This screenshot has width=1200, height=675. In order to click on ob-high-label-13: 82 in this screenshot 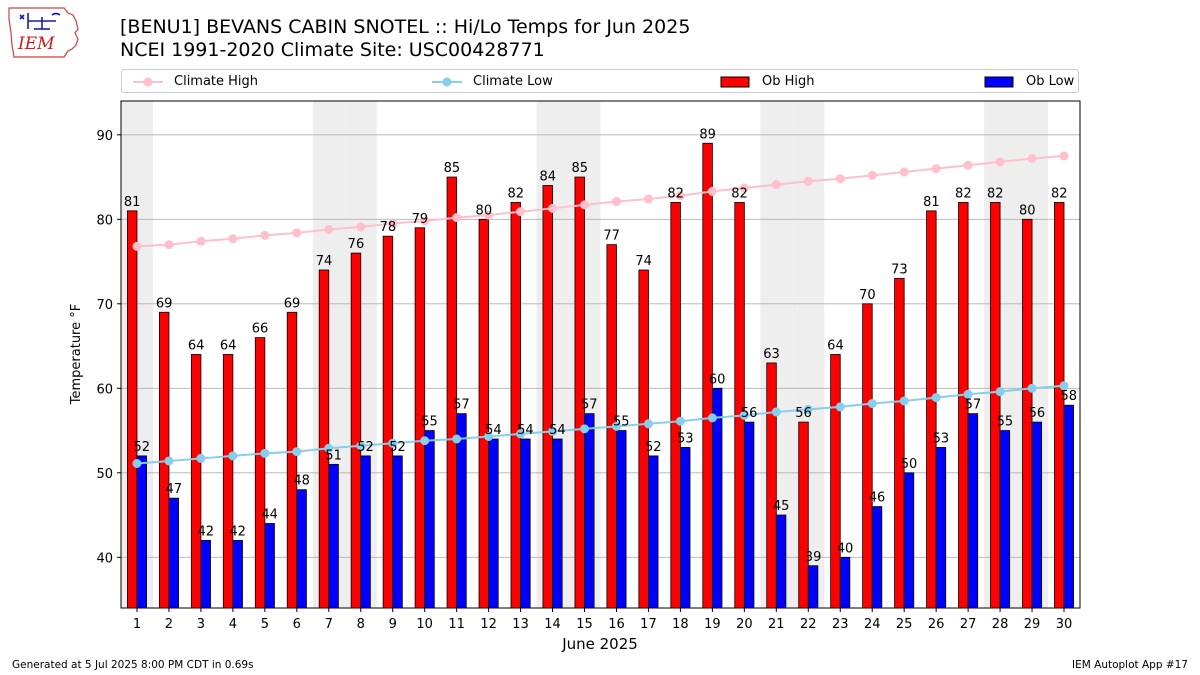, I will do `click(516, 193)`.